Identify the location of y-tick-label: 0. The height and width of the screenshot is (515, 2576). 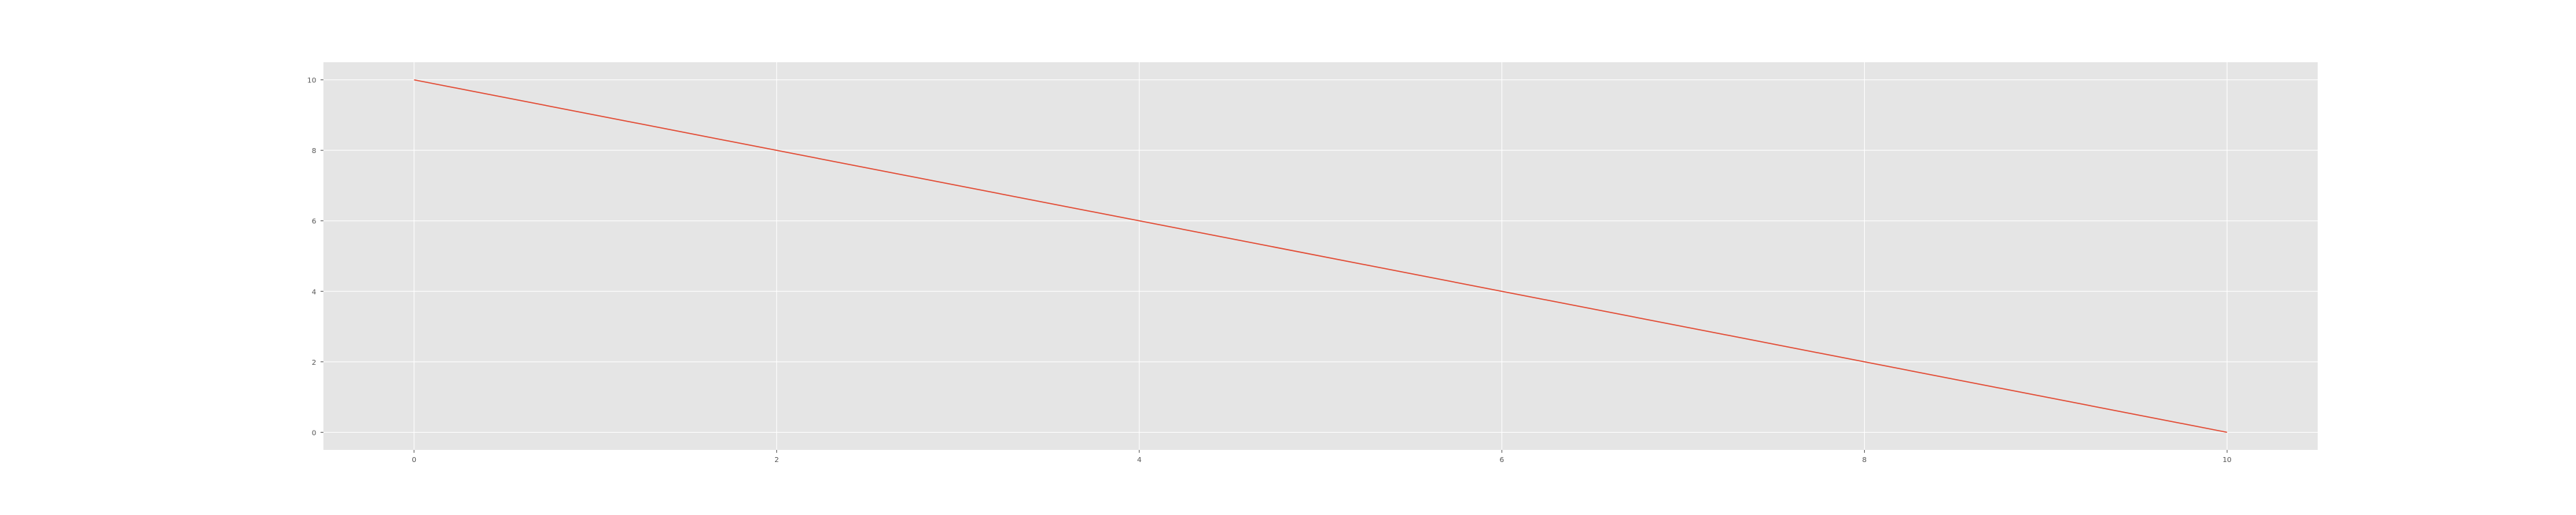
(314, 433).